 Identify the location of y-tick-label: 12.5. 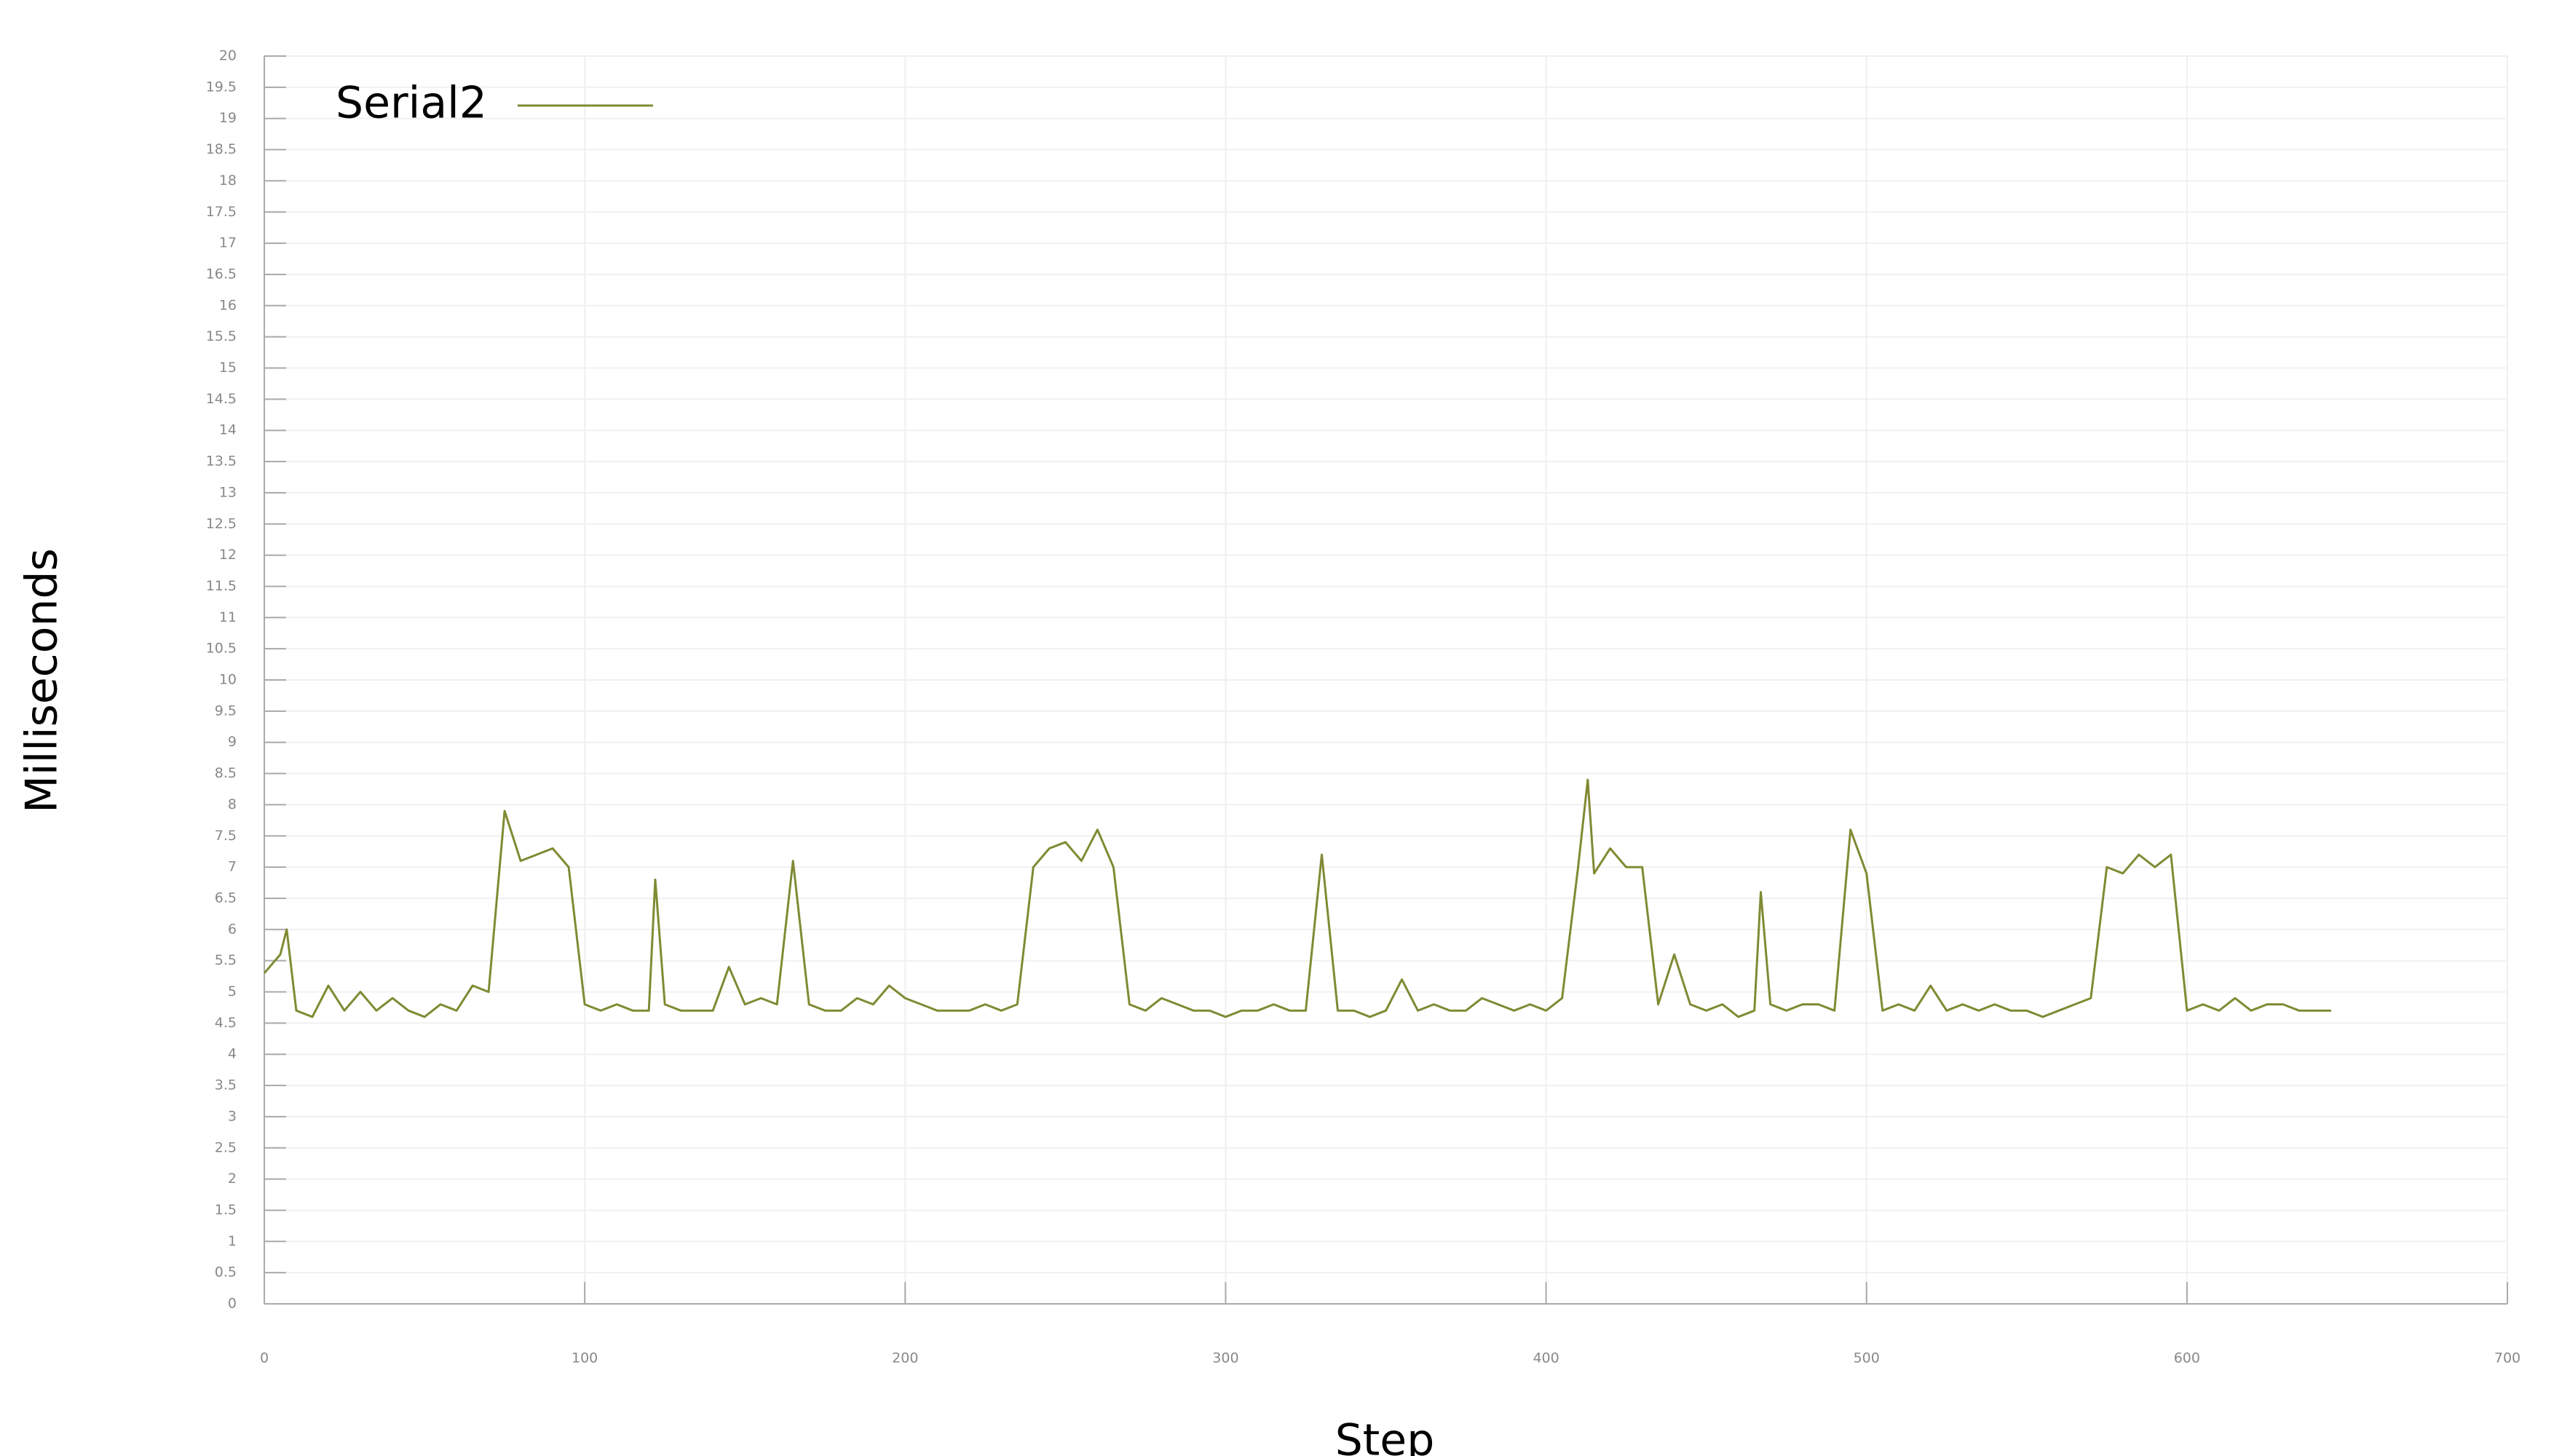
(221, 523).